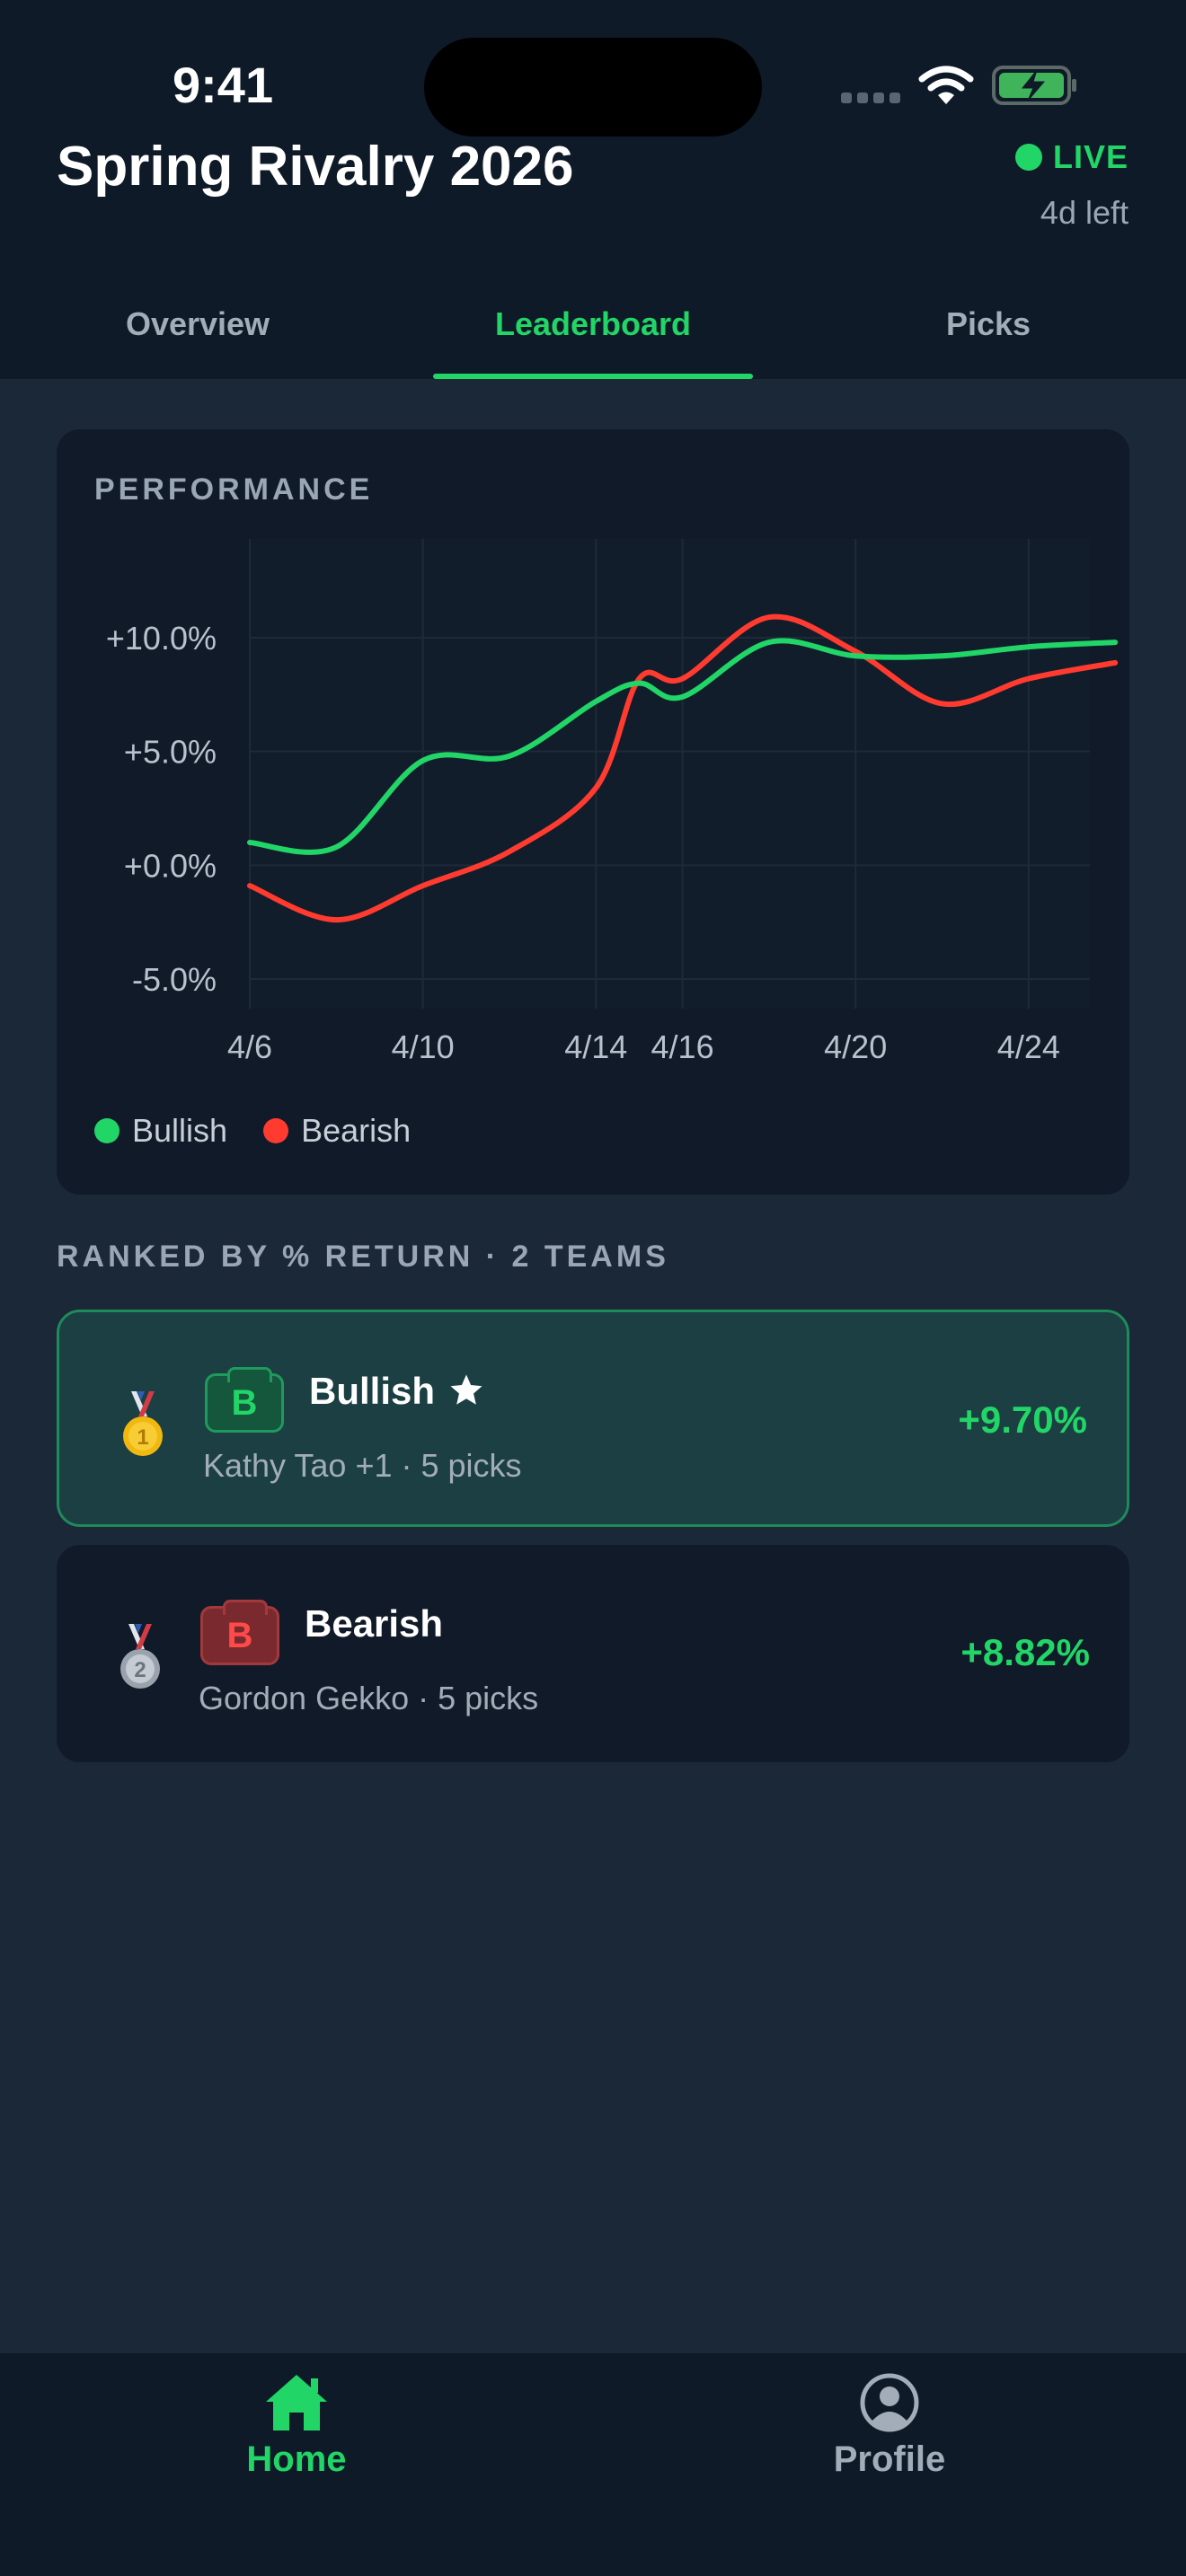 Image resolution: width=1186 pixels, height=2576 pixels. I want to click on x-tick-label: 4/6, so click(249, 1046).